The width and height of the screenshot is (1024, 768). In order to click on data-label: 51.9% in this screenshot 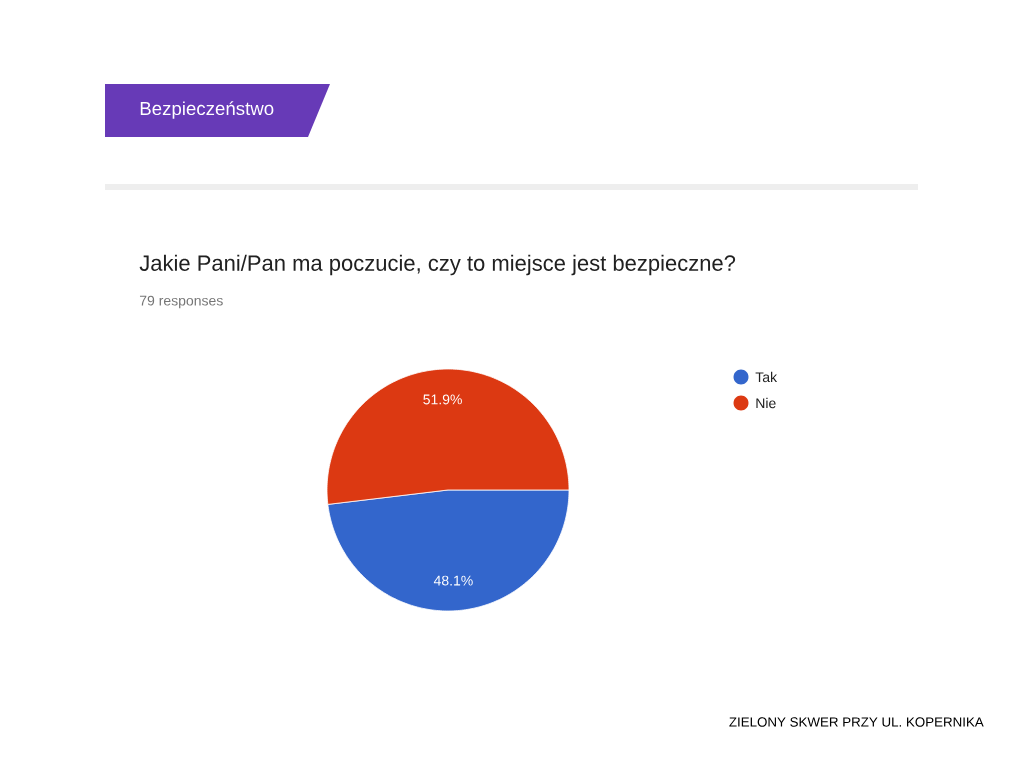, I will do `click(442, 399)`.